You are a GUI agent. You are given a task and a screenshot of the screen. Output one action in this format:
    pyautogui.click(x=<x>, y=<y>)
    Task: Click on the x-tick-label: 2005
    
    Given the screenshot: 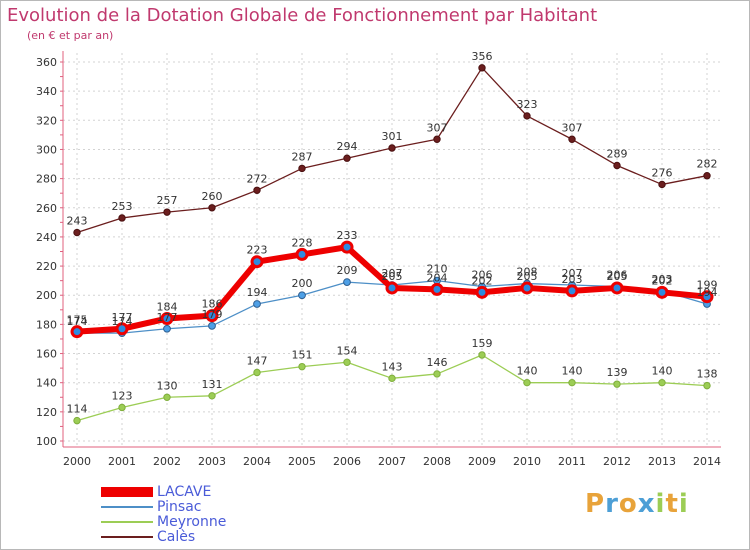 What is the action you would take?
    pyautogui.click(x=302, y=461)
    